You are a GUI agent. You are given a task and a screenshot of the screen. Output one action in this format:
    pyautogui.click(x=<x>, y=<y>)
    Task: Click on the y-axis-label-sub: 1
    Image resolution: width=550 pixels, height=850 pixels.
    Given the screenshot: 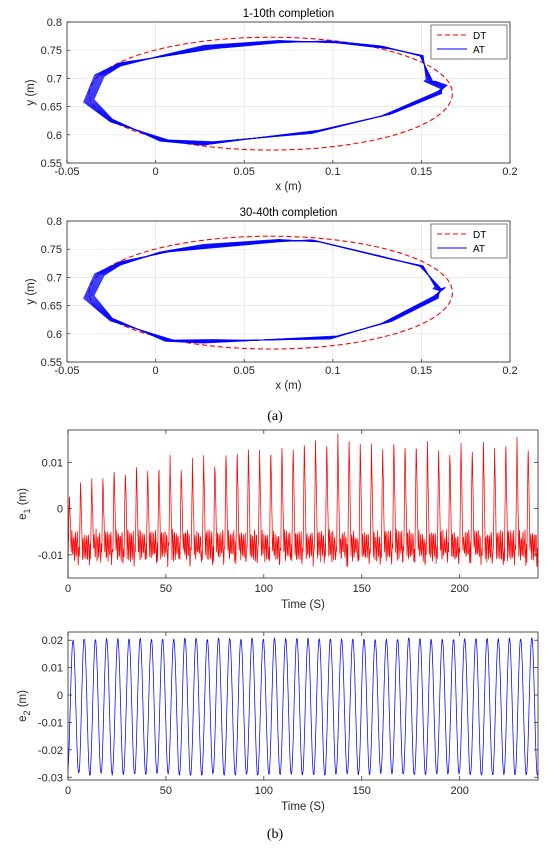 What is the action you would take?
    pyautogui.click(x=27, y=511)
    